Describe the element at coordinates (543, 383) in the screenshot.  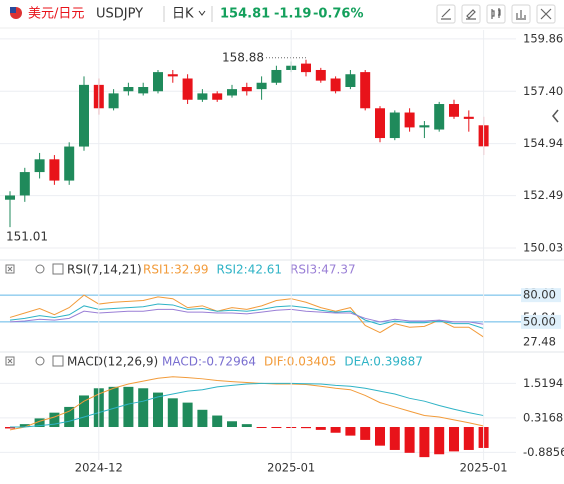
I see `y-tick-label: 1.51948` at that location.